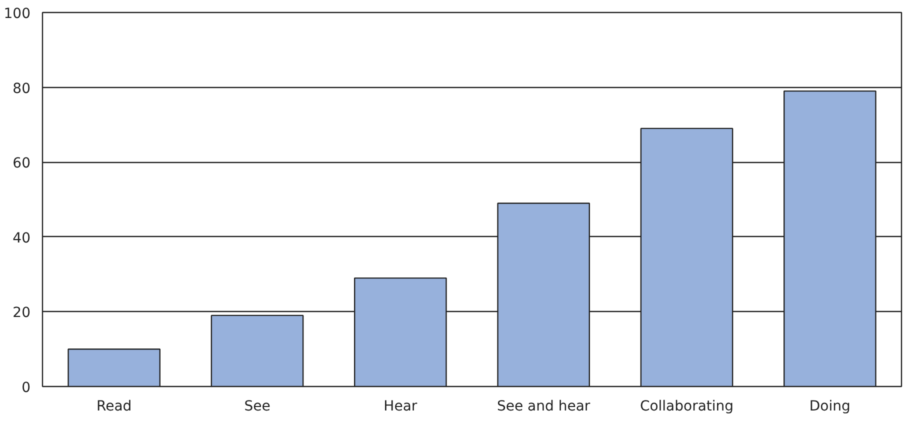 The width and height of the screenshot is (909, 421). Describe the element at coordinates (543, 406) in the screenshot. I see `x-tick-label: See and hear` at that location.